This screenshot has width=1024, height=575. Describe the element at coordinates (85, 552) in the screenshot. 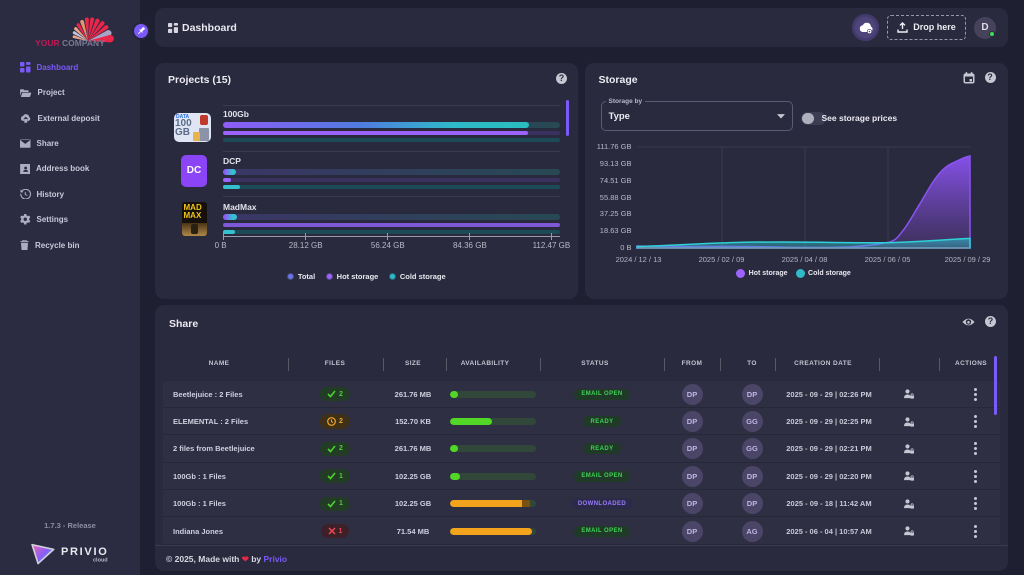

I see `svg-text: PRIVIO` at that location.